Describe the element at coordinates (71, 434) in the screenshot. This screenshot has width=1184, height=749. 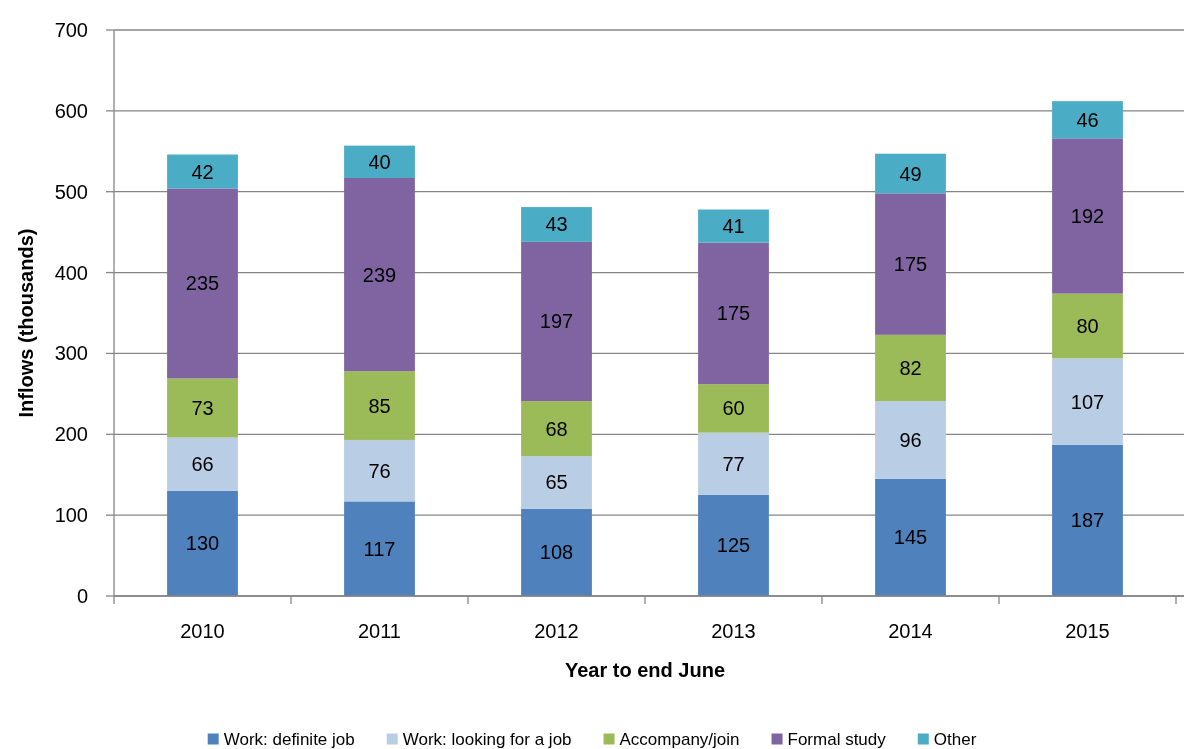
I see `y-tick-label: 200` at that location.